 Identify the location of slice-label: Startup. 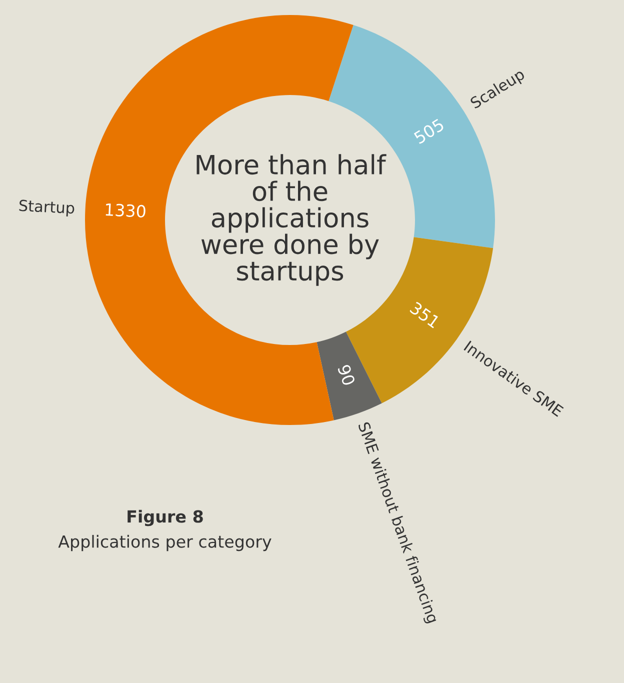
(47, 208).